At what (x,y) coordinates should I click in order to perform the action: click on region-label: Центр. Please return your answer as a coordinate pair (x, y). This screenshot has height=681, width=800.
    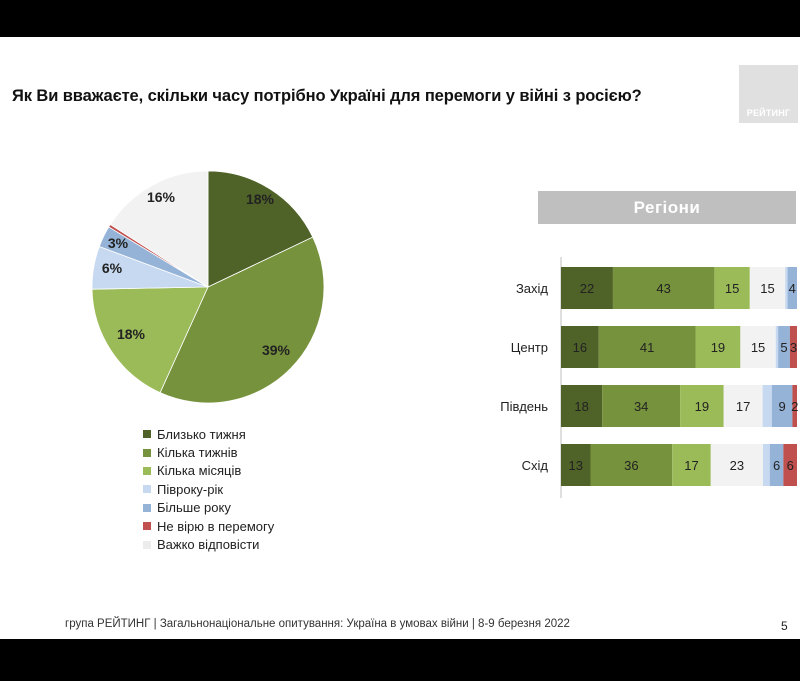
    Looking at the image, I should click on (529, 347).